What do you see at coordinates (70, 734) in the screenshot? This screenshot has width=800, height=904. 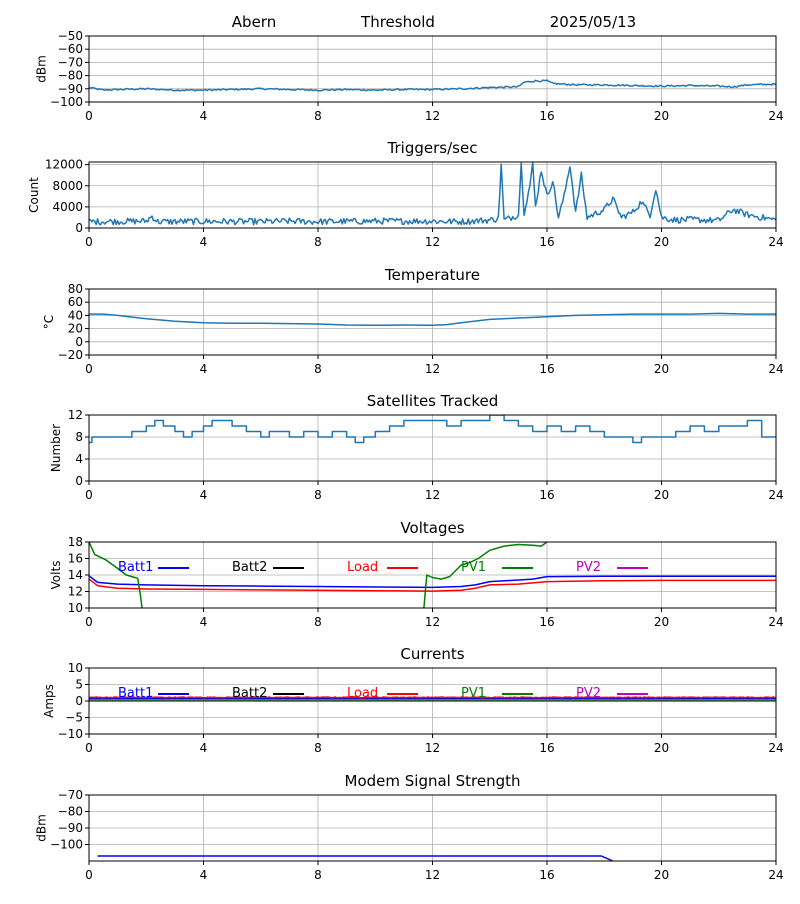 I see `y-tick-label: −10` at bounding box center [70, 734].